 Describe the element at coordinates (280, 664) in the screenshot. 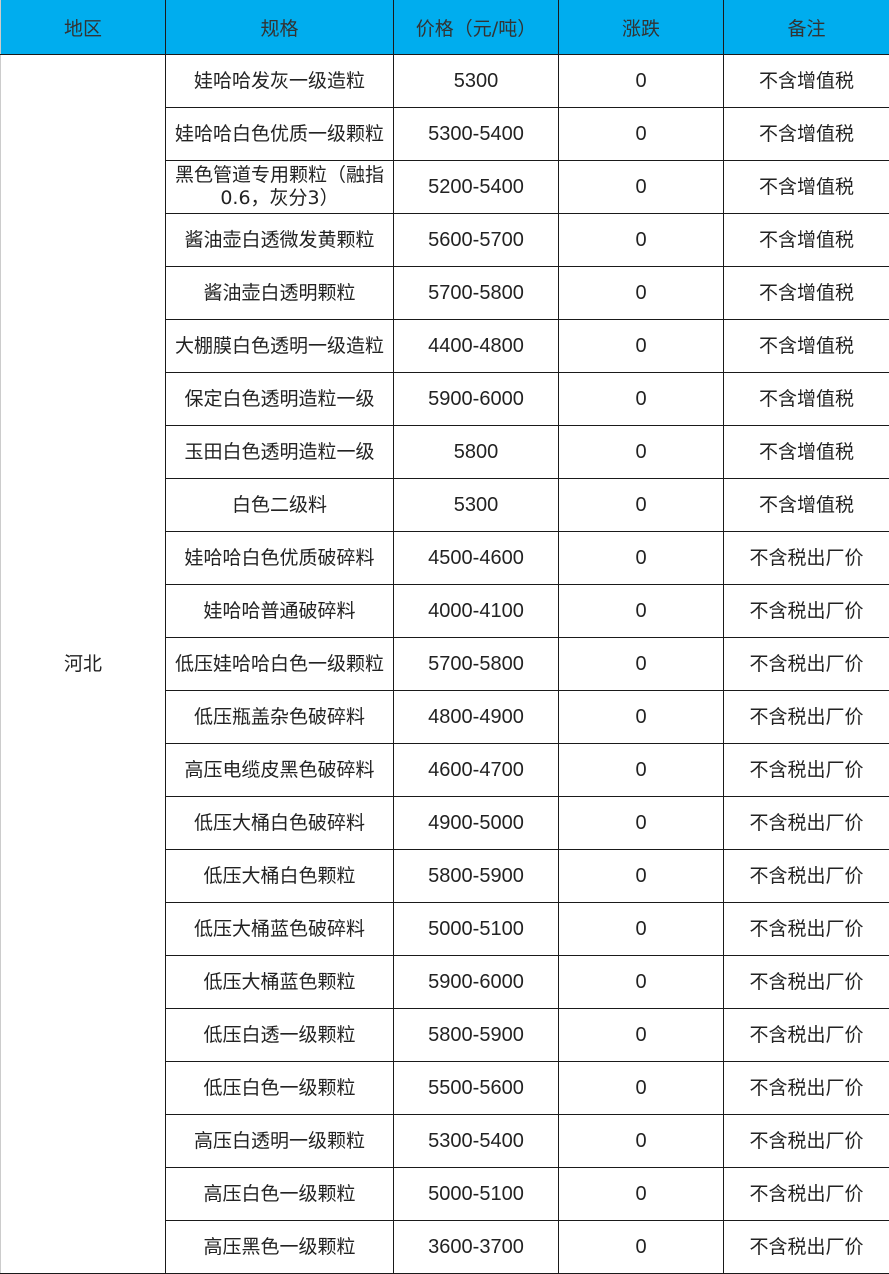

I see `spec-cell: 低压娃哈哈白色一级颗粒` at that location.